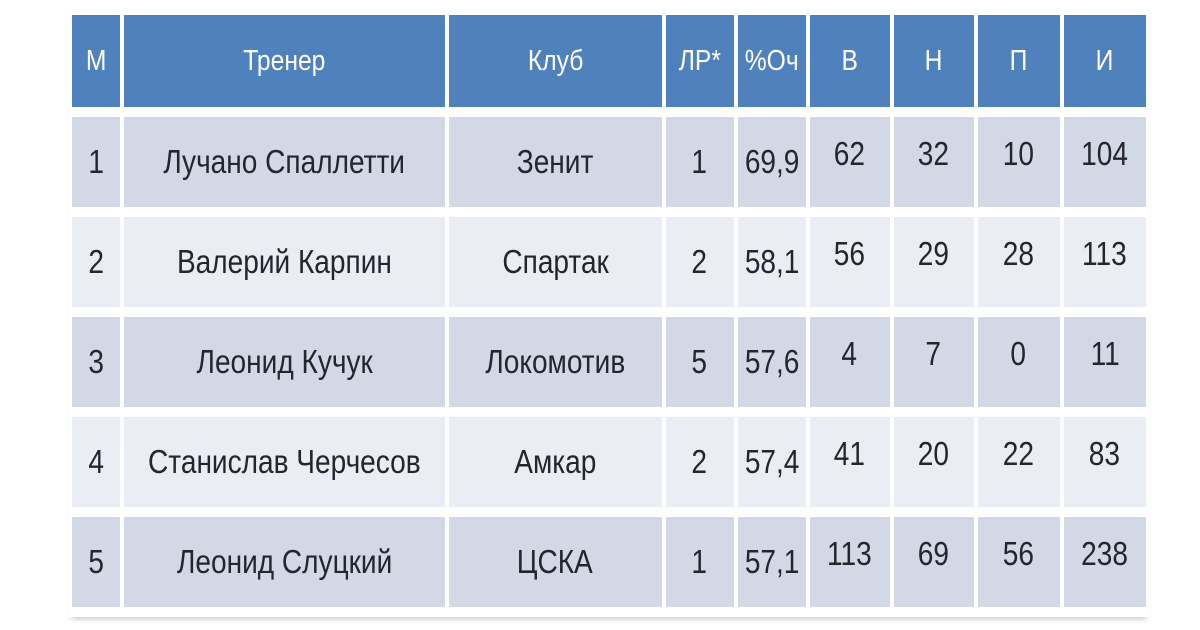 This screenshot has height=630, width=1200. What do you see at coordinates (933, 61) in the screenshot?
I see `header-cell-draws: Н` at bounding box center [933, 61].